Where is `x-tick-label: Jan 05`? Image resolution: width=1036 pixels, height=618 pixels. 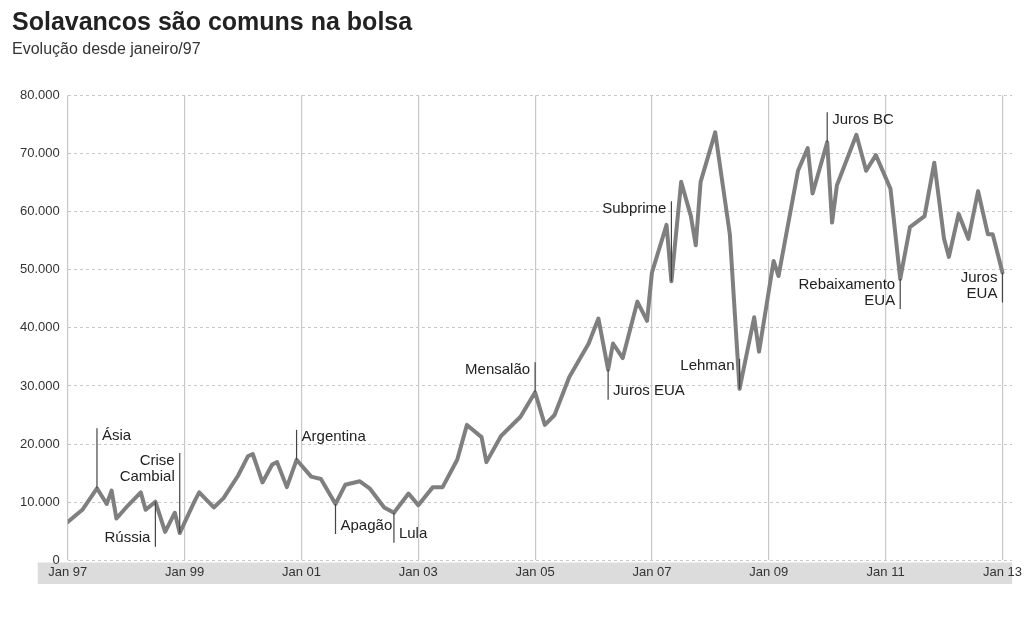 x-tick-label: Jan 05 is located at coordinates (535, 571).